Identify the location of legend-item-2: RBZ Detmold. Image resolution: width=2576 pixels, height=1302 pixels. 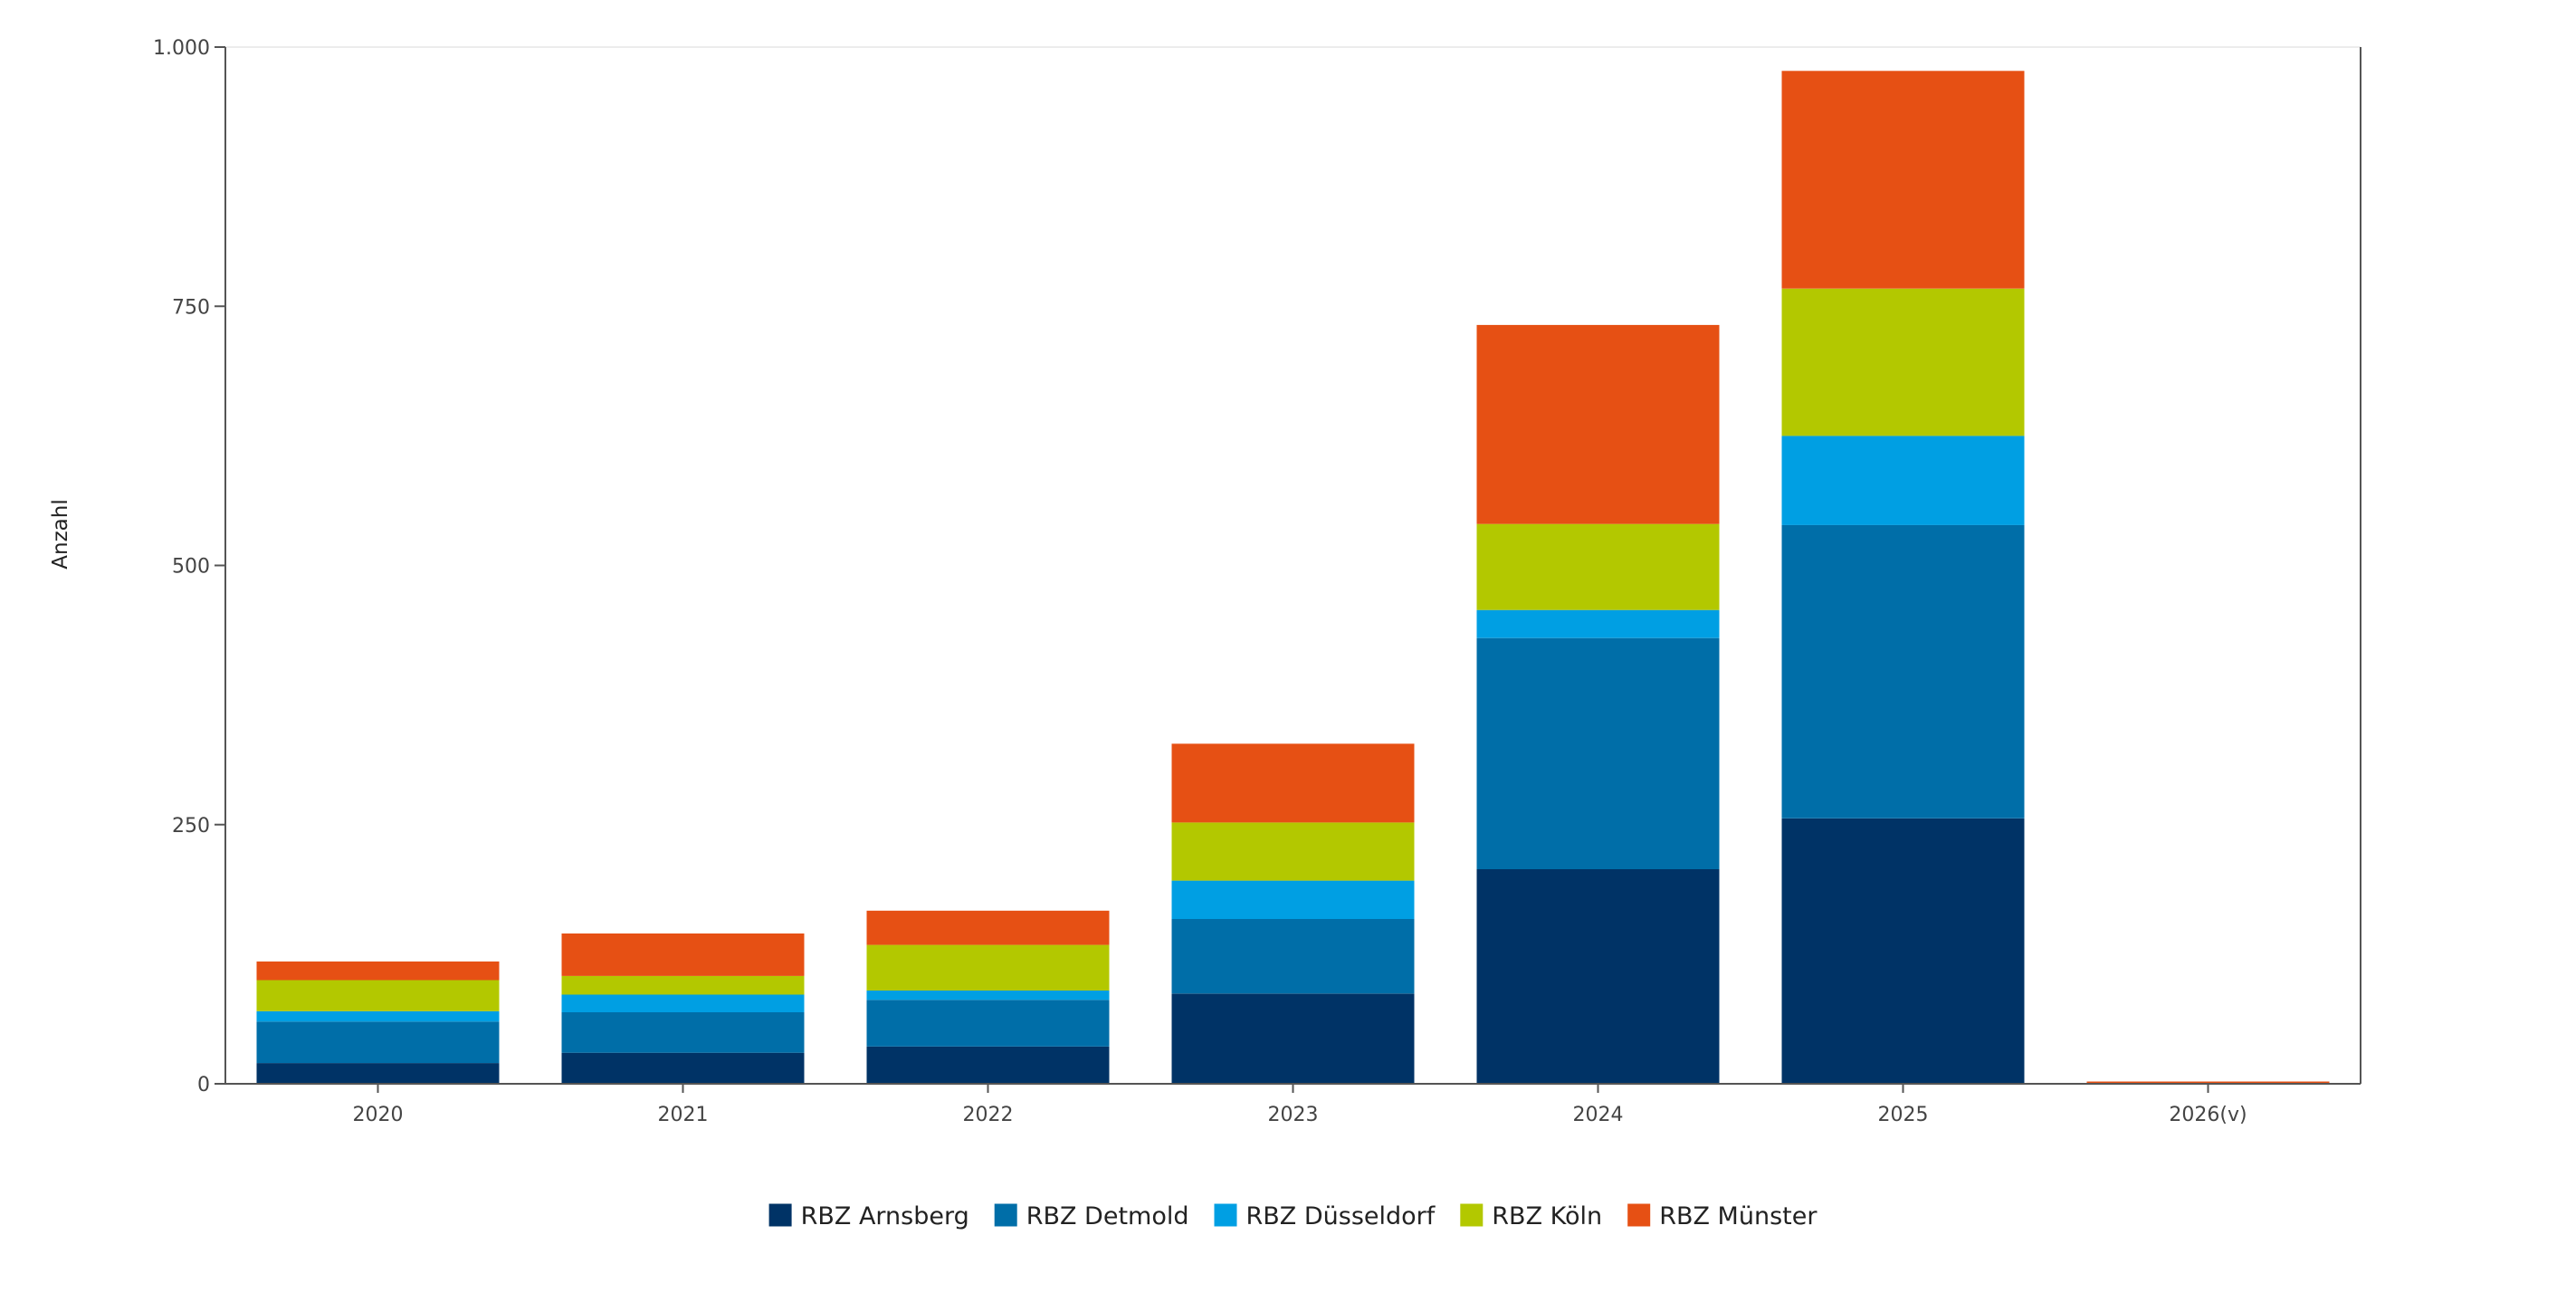
(1091, 1216).